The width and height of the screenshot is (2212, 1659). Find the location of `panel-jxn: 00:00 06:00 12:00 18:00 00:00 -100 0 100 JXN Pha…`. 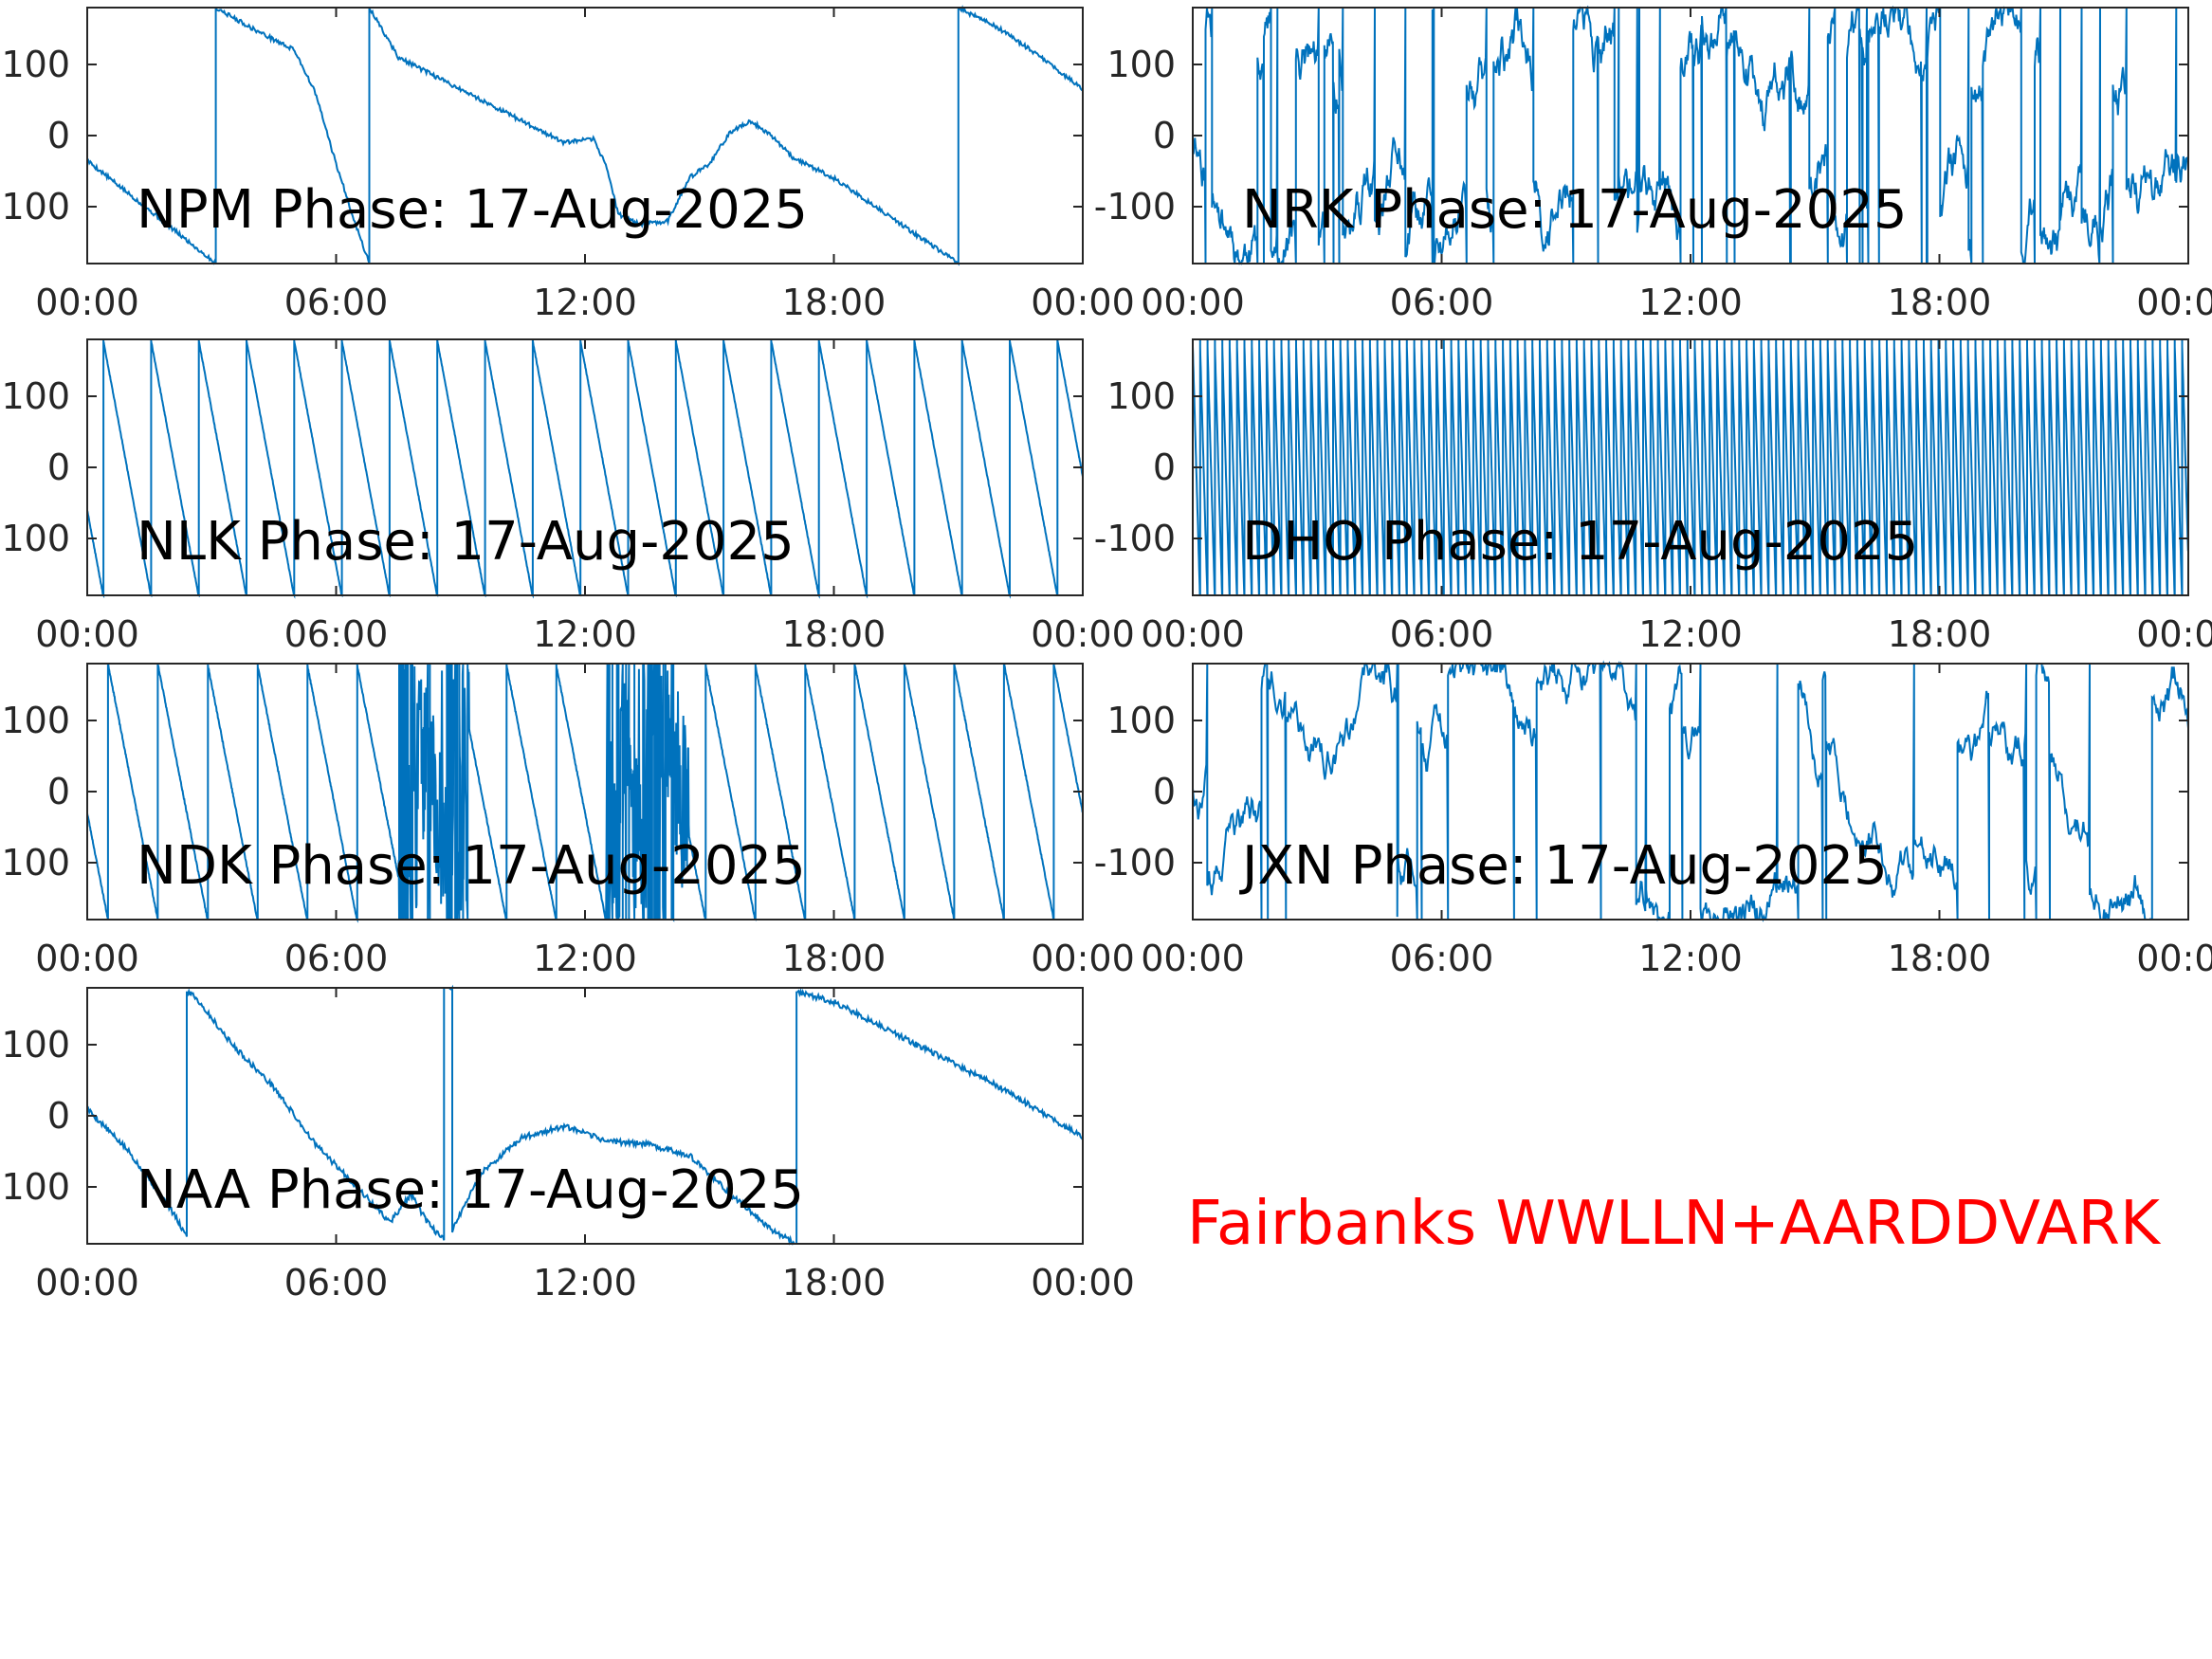

panel-jxn: 00:00 06:00 12:00 18:00 00:00 -100 0 100 JXN Pha… is located at coordinates (1653, 819).